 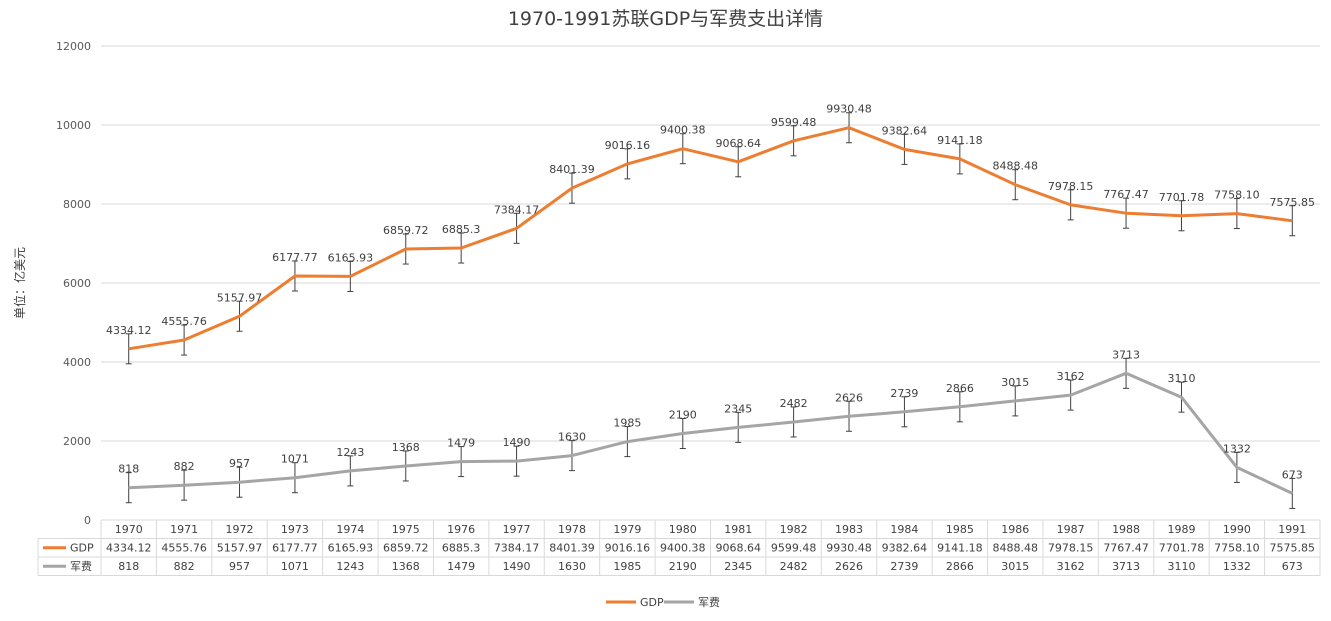 What do you see at coordinates (1016, 548) in the screenshot?
I see `table-cell-0-16: 8488.48` at bounding box center [1016, 548].